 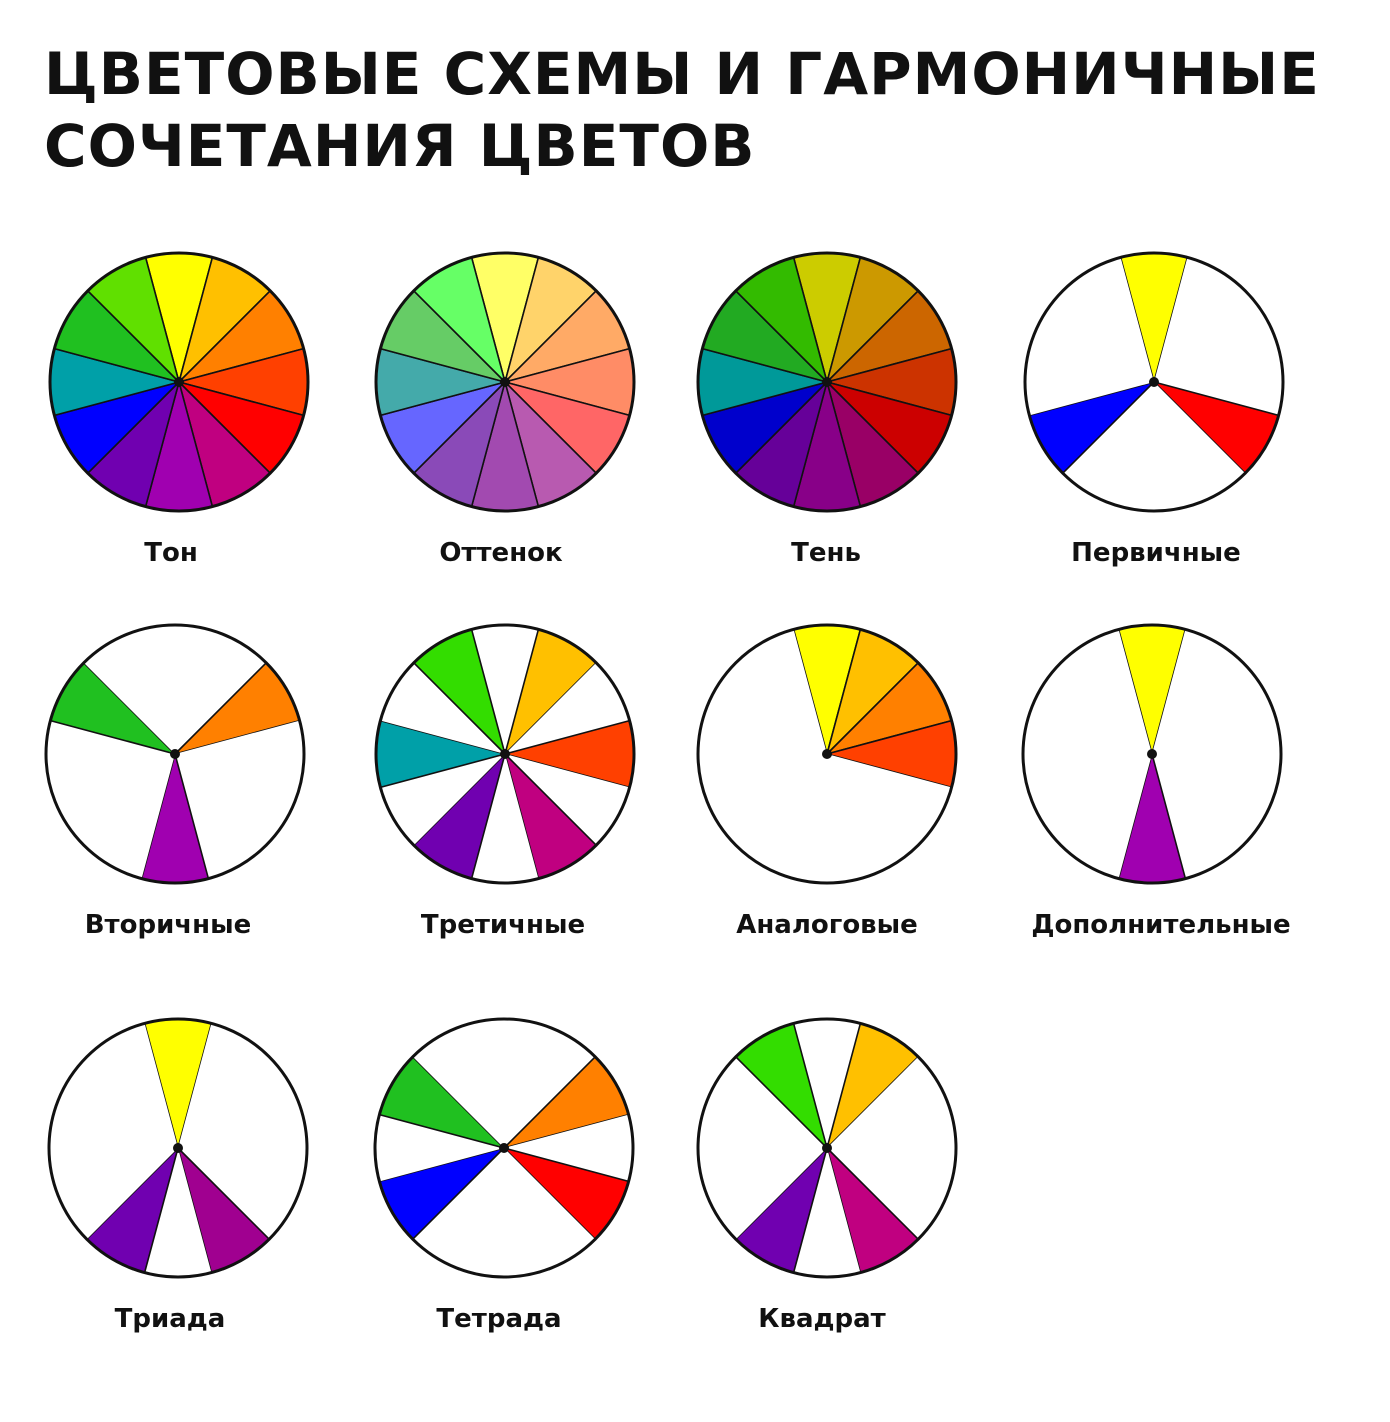 I want to click on wheel-label-triada: Триада, so click(x=170, y=1319).